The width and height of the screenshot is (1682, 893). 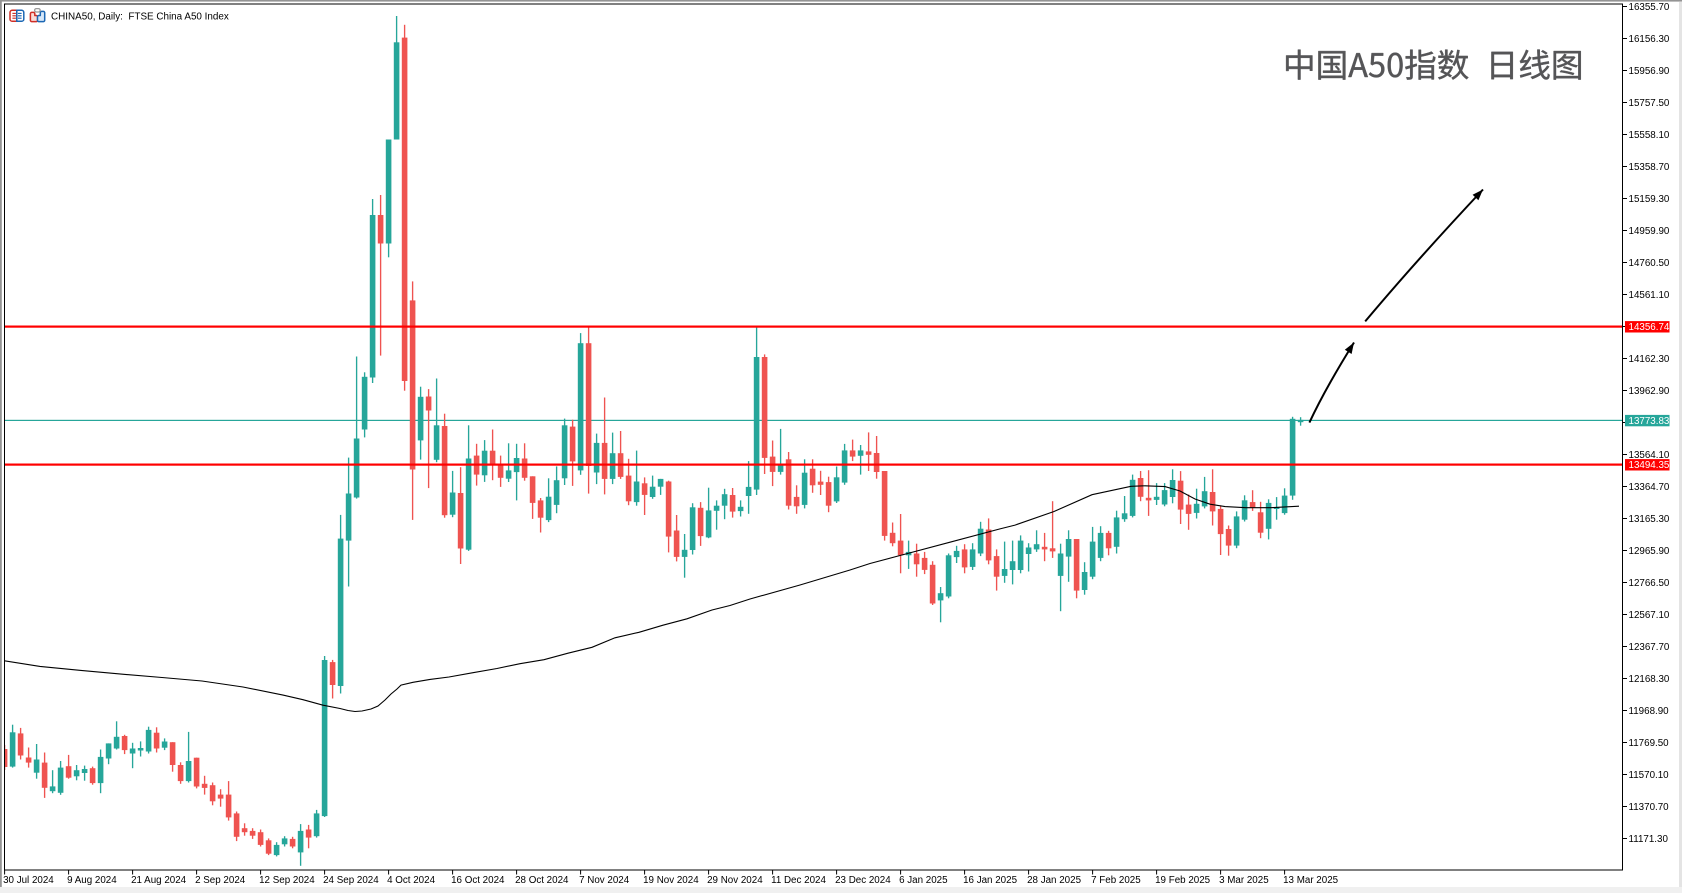 I want to click on svg-text: 14959.90, so click(x=1649, y=231).